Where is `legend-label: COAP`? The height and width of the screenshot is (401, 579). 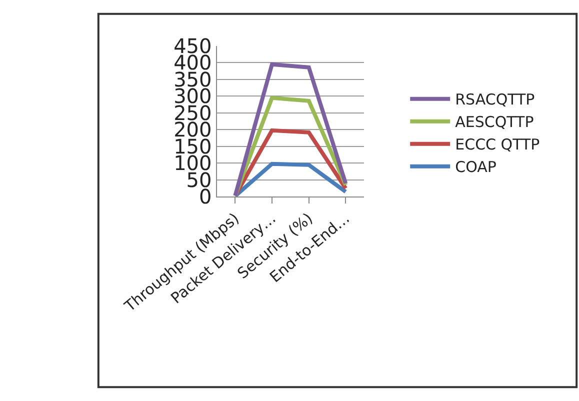
legend-label: COAP is located at coordinates (475, 167).